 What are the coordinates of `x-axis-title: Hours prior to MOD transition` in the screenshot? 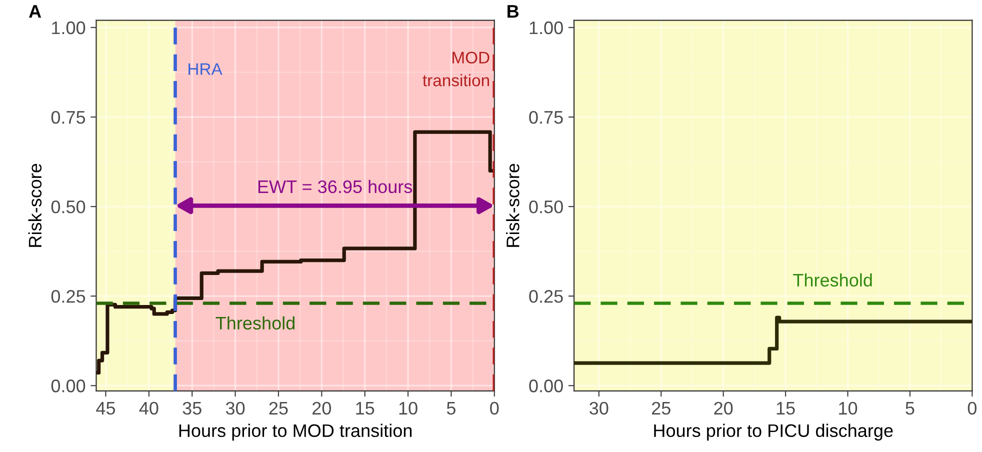 It's located at (295, 432).